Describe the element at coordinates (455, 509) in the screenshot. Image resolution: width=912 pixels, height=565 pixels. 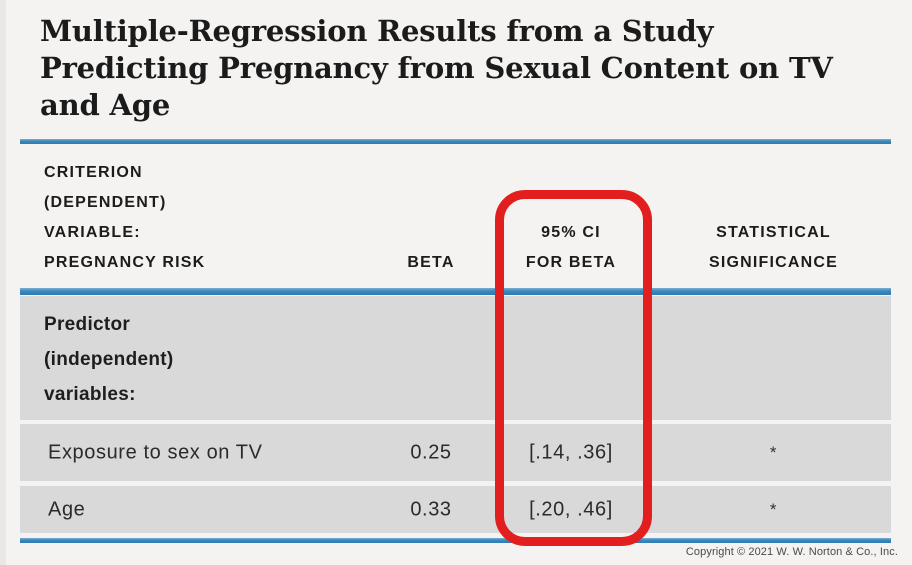
I see `table-row-age: Age 0.33 [.20, .46] *` at that location.